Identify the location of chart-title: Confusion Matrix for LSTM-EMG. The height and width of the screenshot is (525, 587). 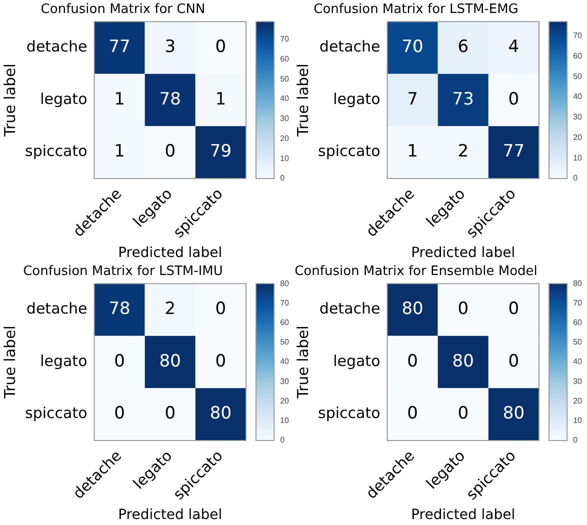
(416, 10).